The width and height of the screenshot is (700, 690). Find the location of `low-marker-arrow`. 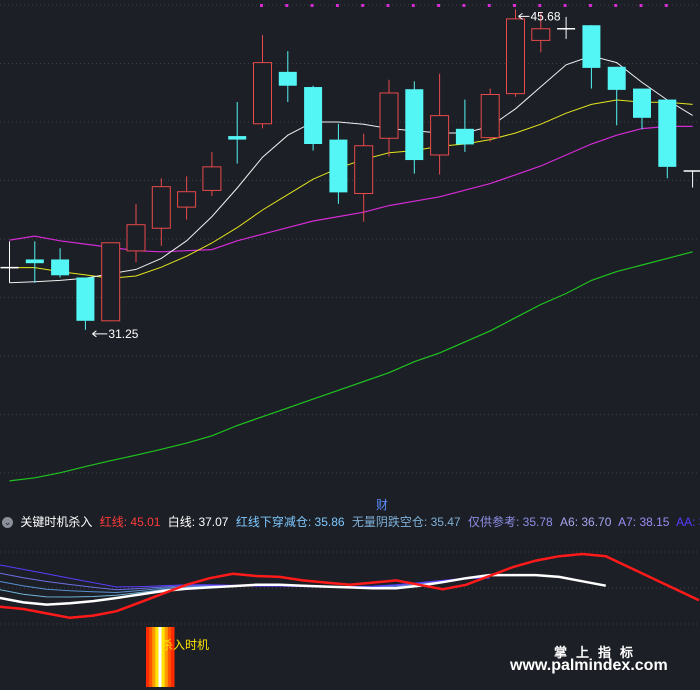

low-marker-arrow is located at coordinates (100, 334).